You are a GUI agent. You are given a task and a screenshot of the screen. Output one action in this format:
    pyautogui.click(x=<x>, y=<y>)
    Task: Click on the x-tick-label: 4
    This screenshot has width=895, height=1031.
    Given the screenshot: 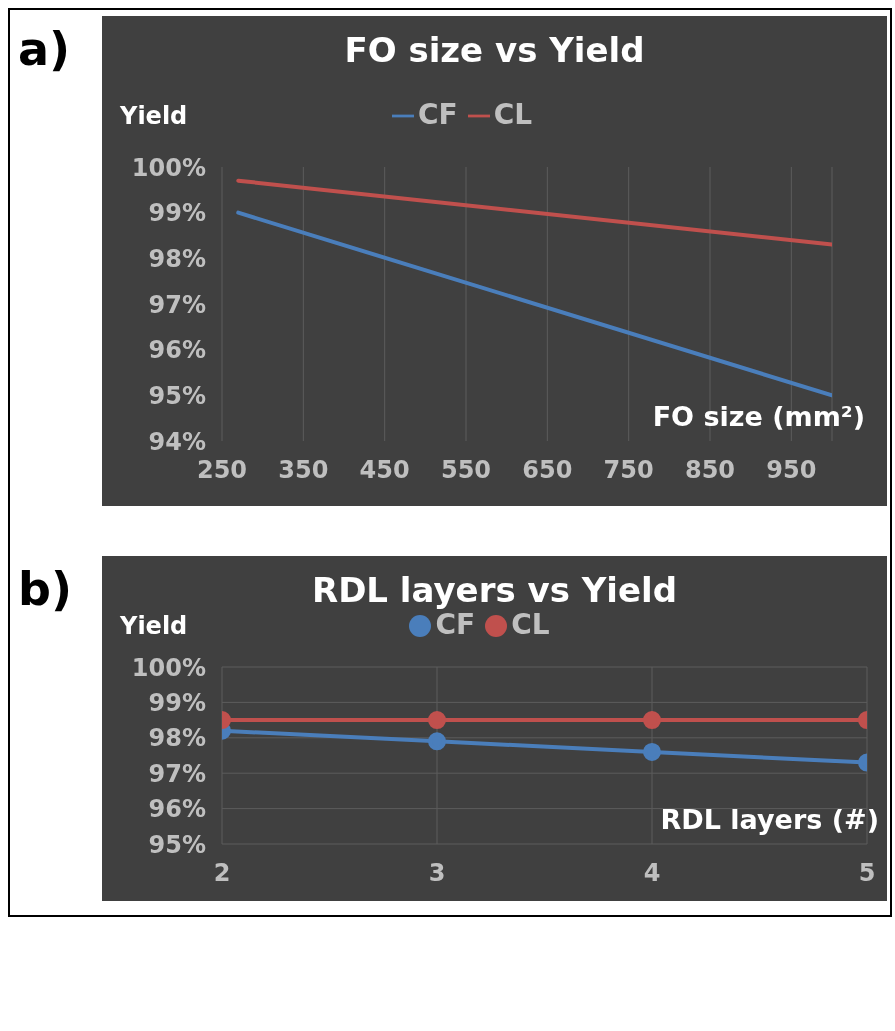 What is the action you would take?
    pyautogui.click(x=652, y=873)
    